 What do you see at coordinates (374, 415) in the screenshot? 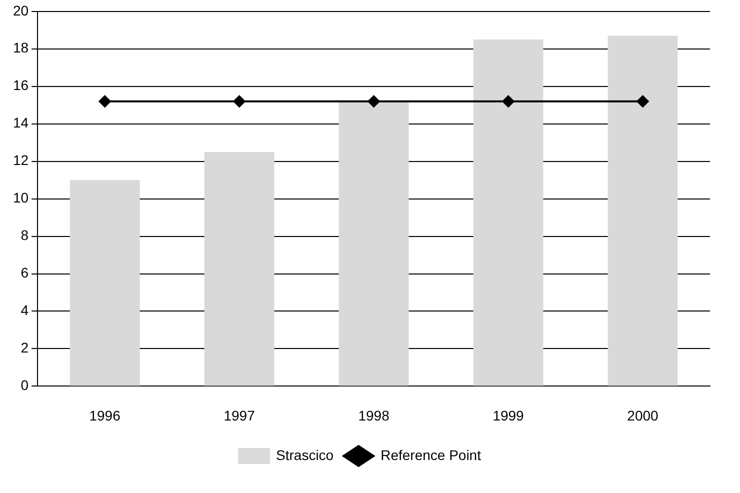
I see `x-tick-label: 1998` at bounding box center [374, 415].